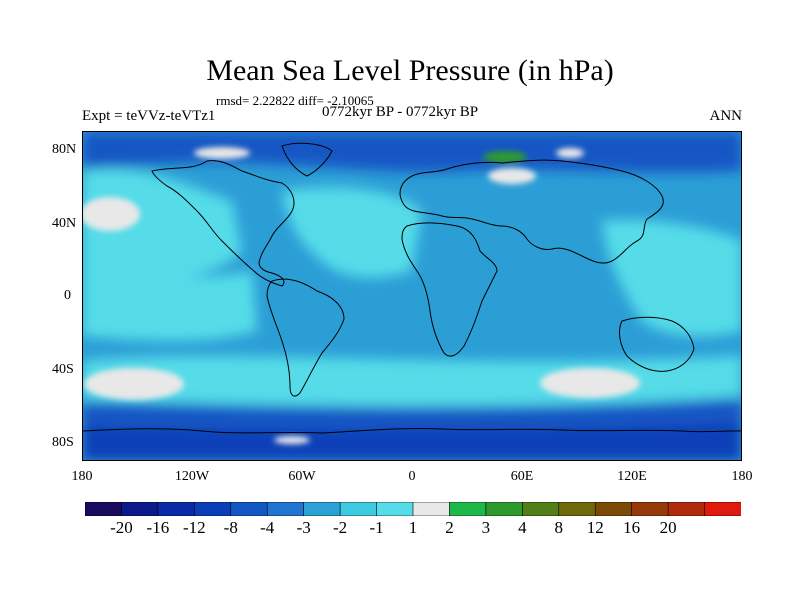  What do you see at coordinates (295, 100) in the screenshot?
I see `stats-label: rmsd= 2.22822 diff= -2.10065` at bounding box center [295, 100].